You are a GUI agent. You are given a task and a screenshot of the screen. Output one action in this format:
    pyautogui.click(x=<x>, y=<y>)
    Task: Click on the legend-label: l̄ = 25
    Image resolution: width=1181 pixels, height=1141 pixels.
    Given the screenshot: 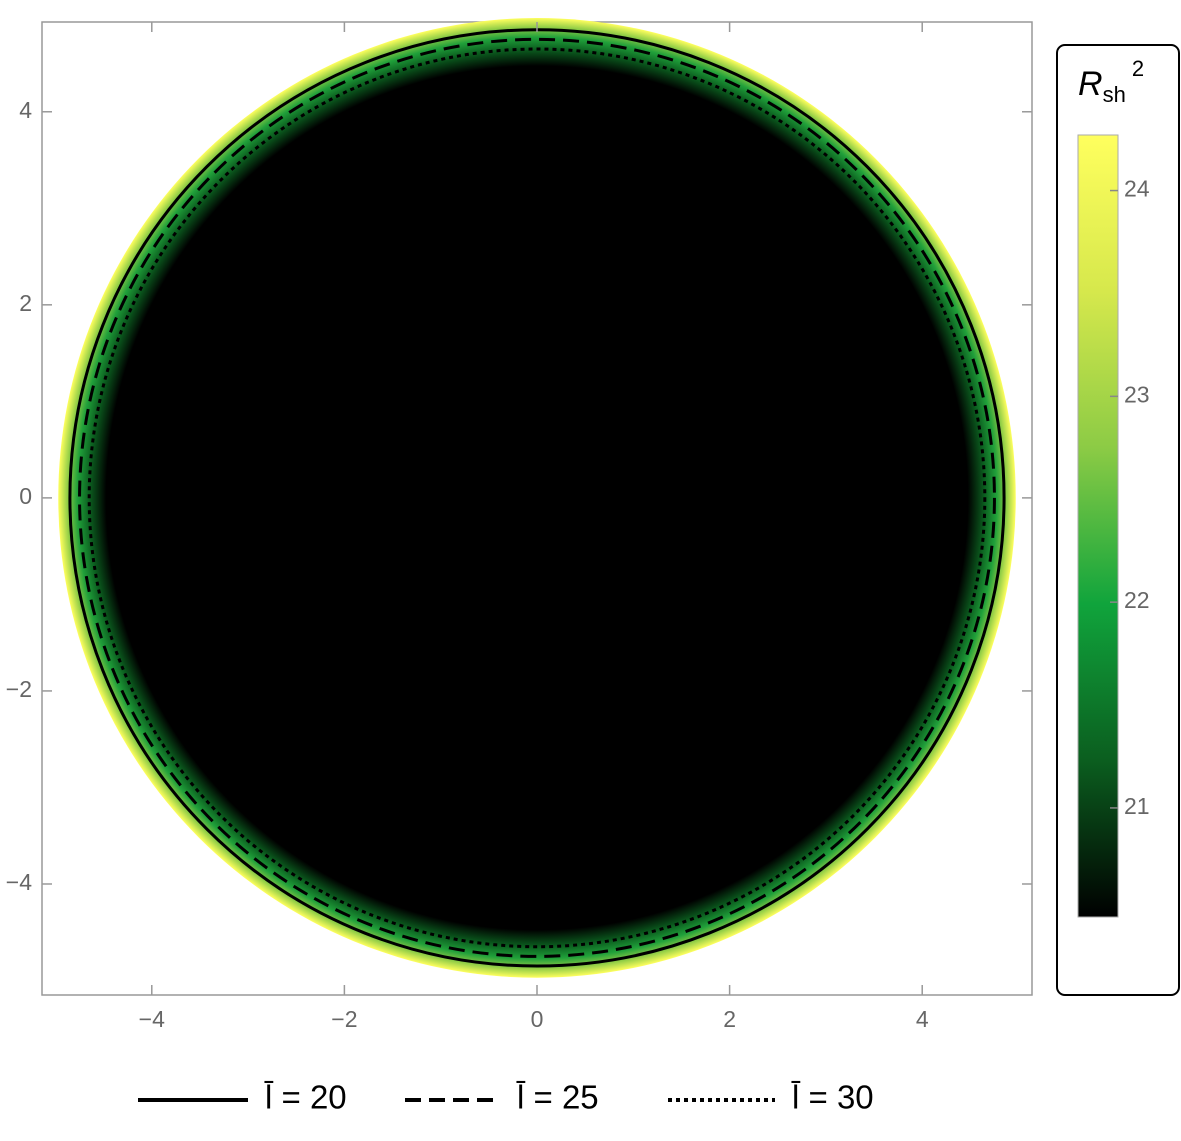 What is the action you would take?
    pyautogui.click(x=557, y=1097)
    